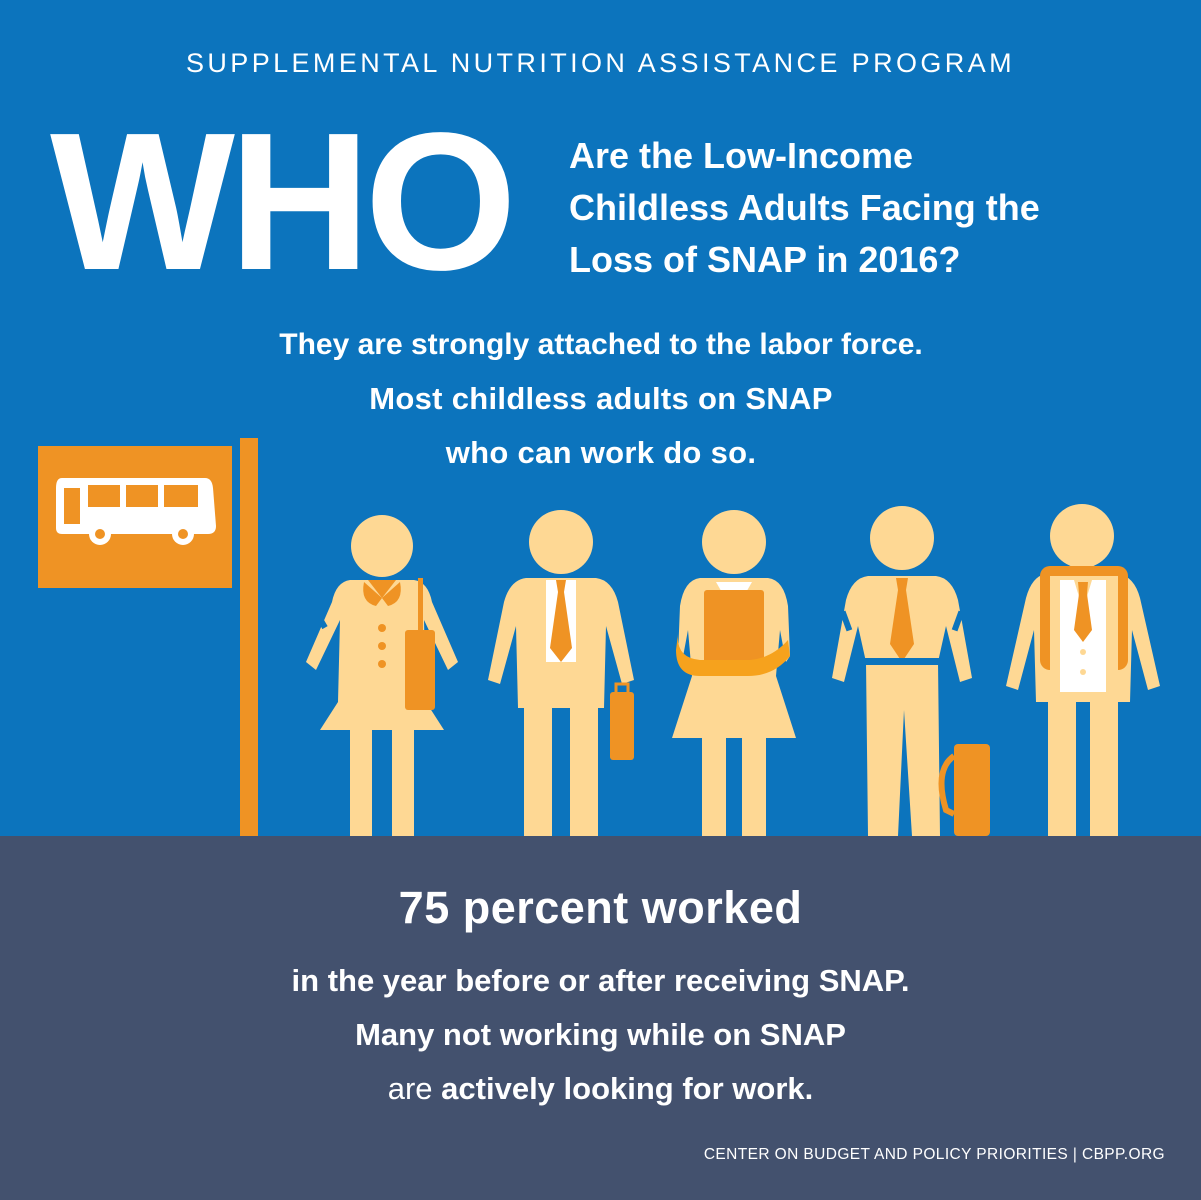  What do you see at coordinates (804, 207) in the screenshot?
I see `question-line: Childless Adults Facing the` at bounding box center [804, 207].